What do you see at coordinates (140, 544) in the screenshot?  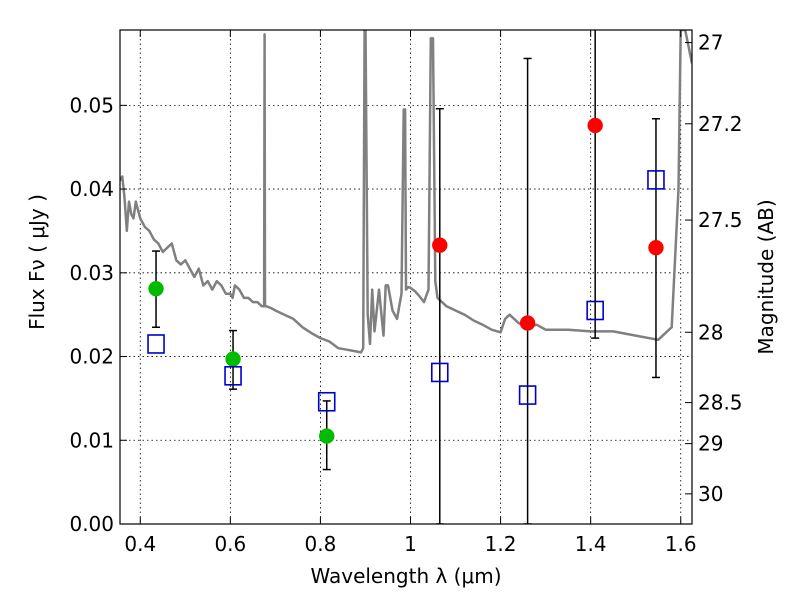 I see `x-tick-label: 0.4` at bounding box center [140, 544].